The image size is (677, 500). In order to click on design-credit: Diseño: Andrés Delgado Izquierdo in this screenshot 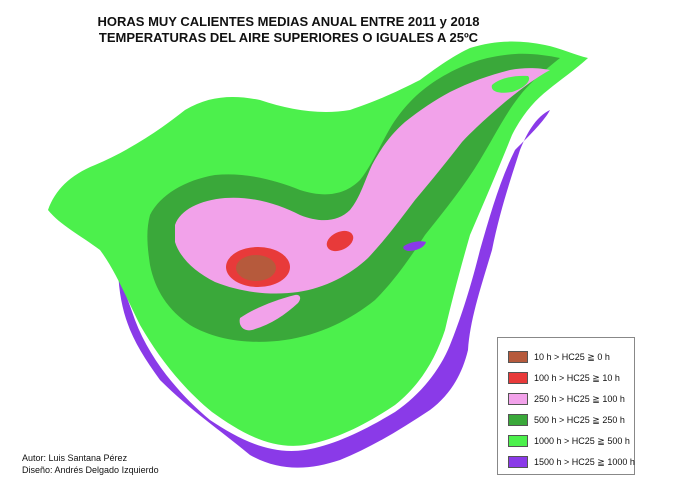, I will do `click(90, 470)`.